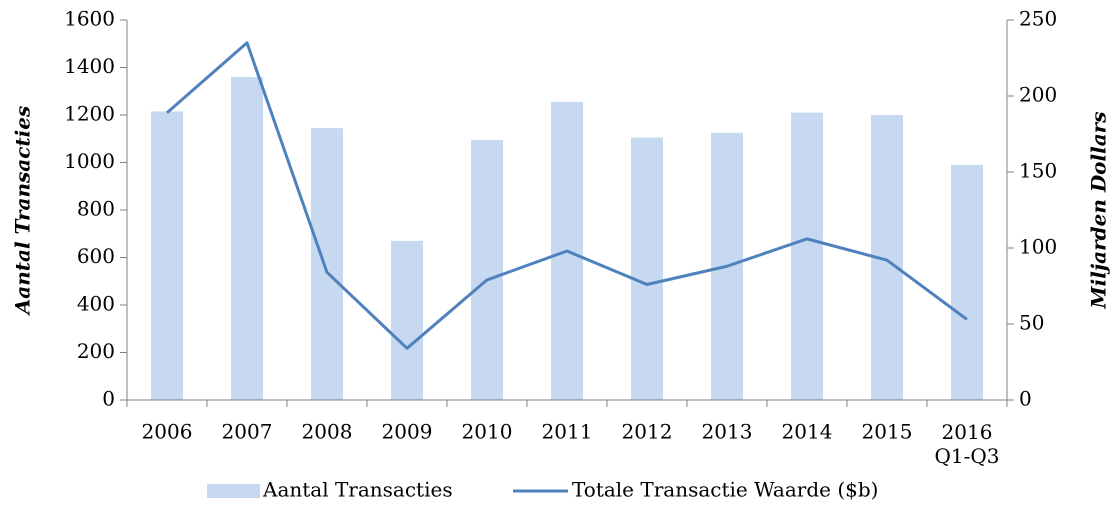 The image size is (1115, 506). Describe the element at coordinates (1038, 247) in the screenshot. I see `y2-tick-label: 100` at that location.